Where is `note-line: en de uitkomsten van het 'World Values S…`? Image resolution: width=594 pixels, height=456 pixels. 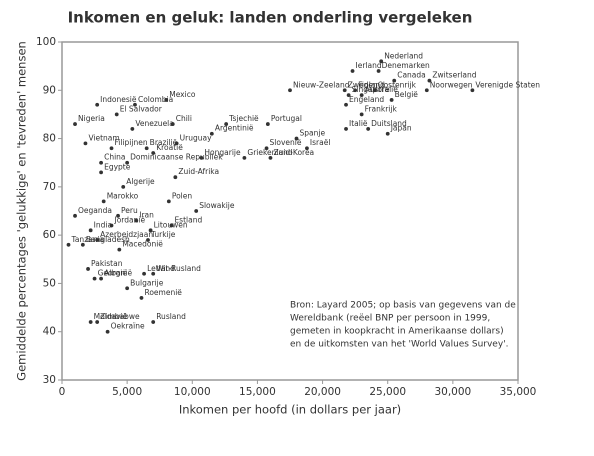 note-line: en de uitkomsten van het 'World Values S… is located at coordinates (399, 345).